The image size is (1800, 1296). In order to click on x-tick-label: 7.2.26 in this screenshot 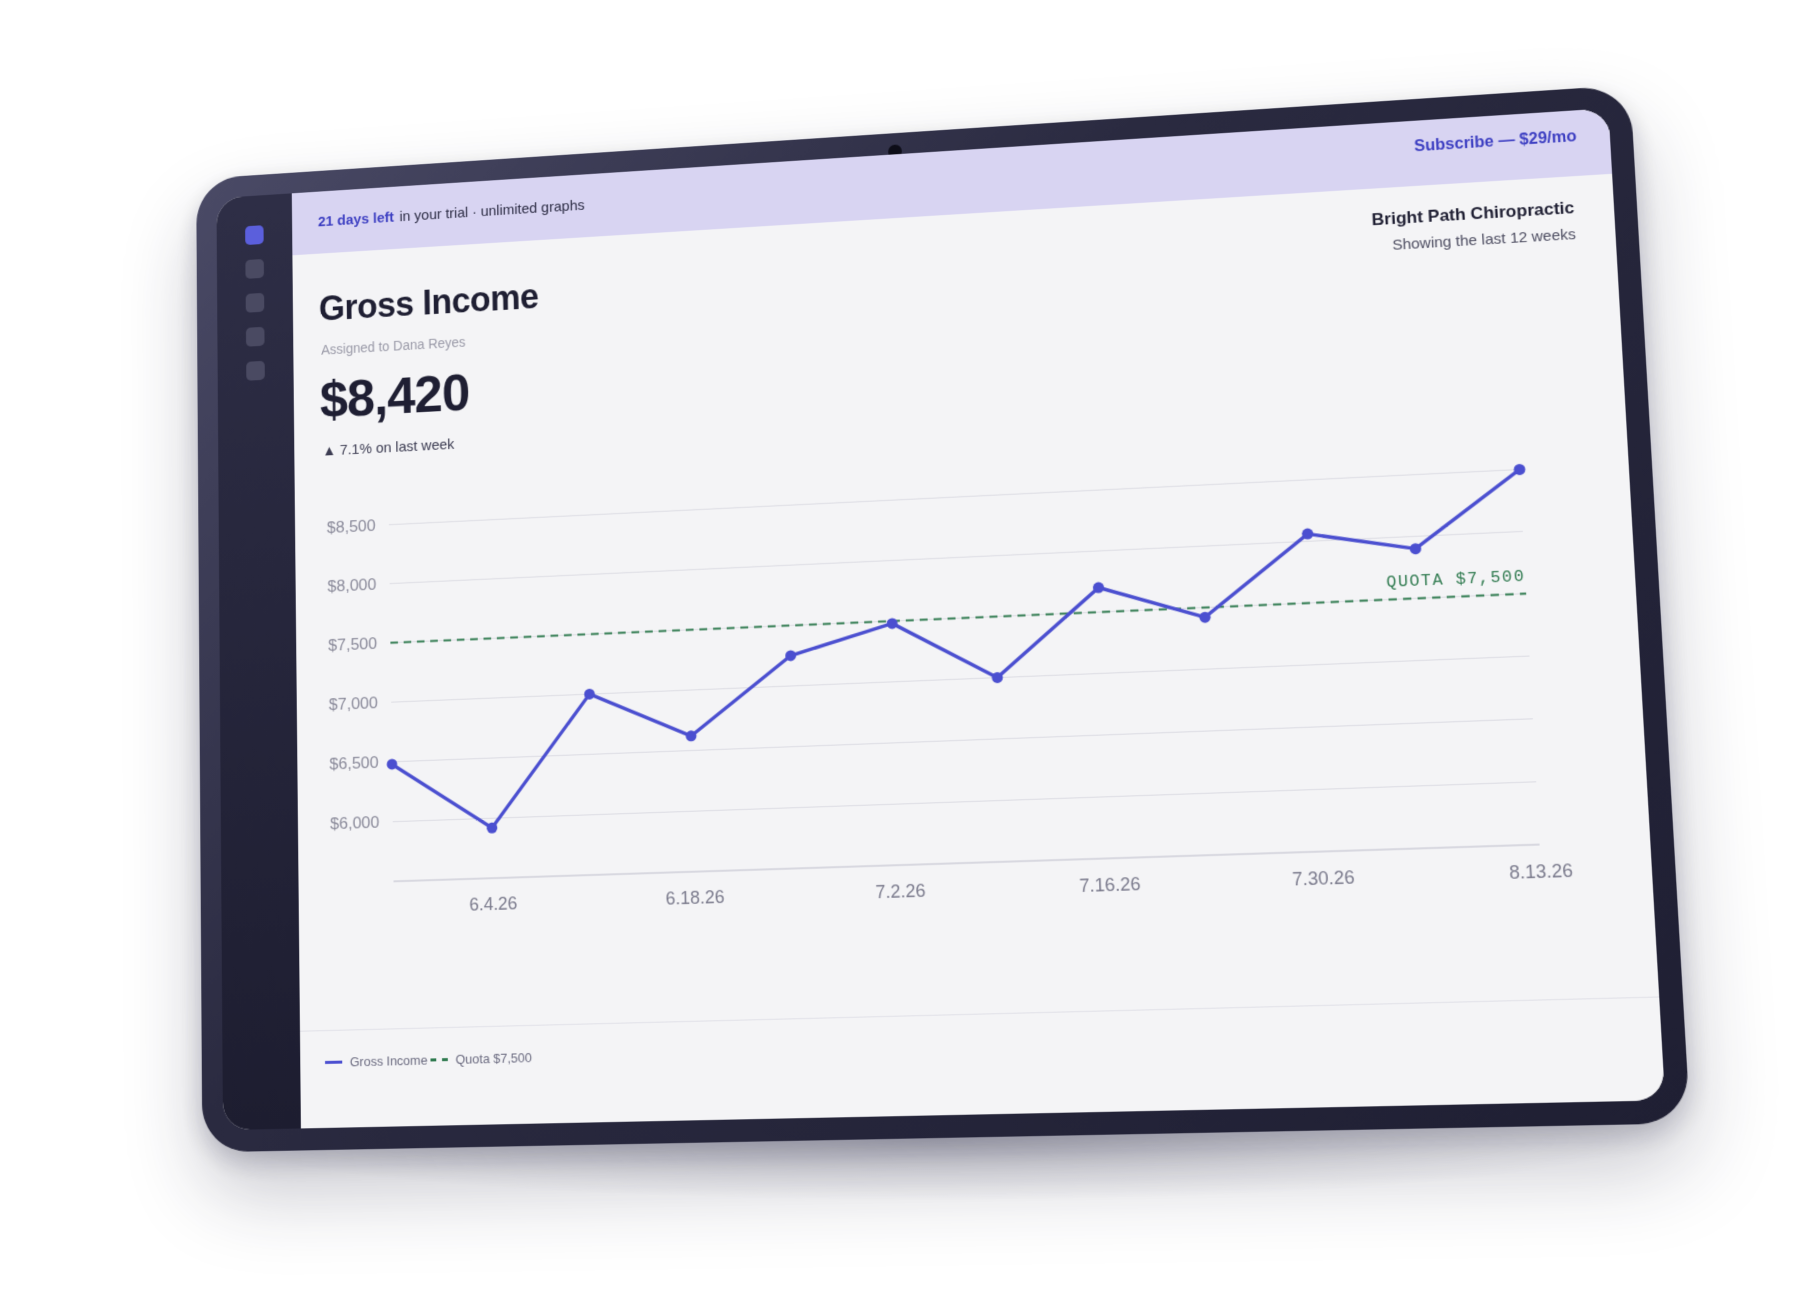, I will do `click(900, 891)`.